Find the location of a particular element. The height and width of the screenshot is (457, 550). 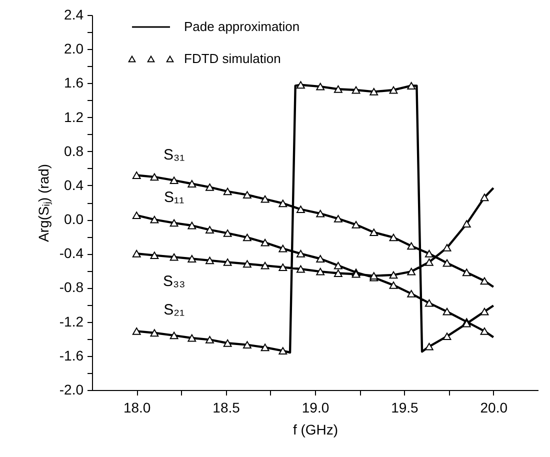

annotation: S₁₁ is located at coordinates (174, 197).